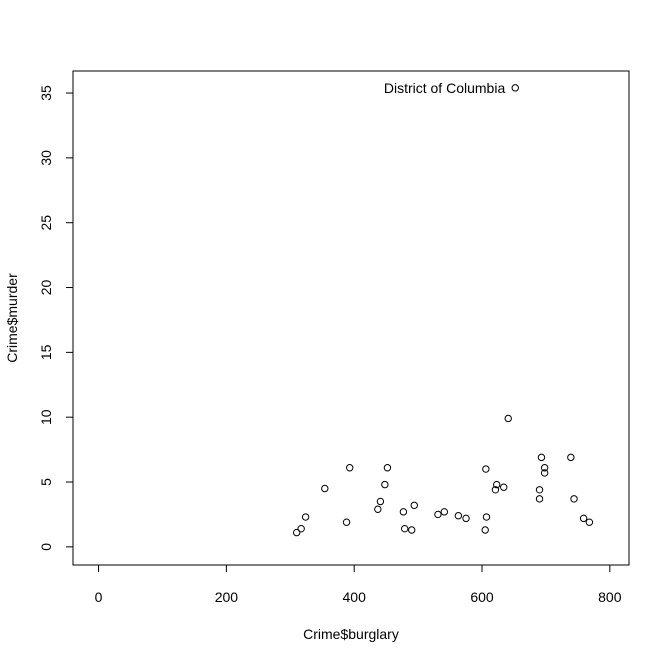 Image resolution: width=666 pixels, height=658 pixels. Describe the element at coordinates (46, 547) in the screenshot. I see `y-tick-label: 0` at that location.